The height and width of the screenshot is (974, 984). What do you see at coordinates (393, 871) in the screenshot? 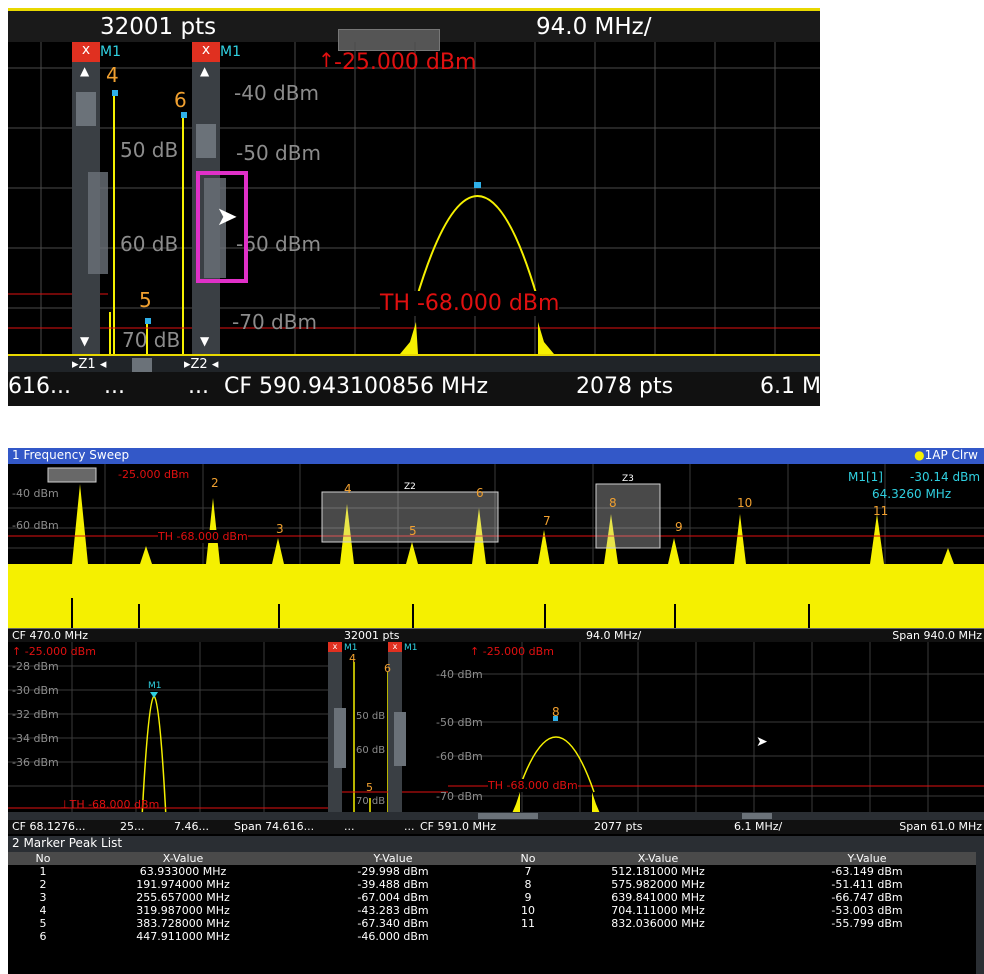
I see `table-cell: -29.998 dBm` at bounding box center [393, 871].